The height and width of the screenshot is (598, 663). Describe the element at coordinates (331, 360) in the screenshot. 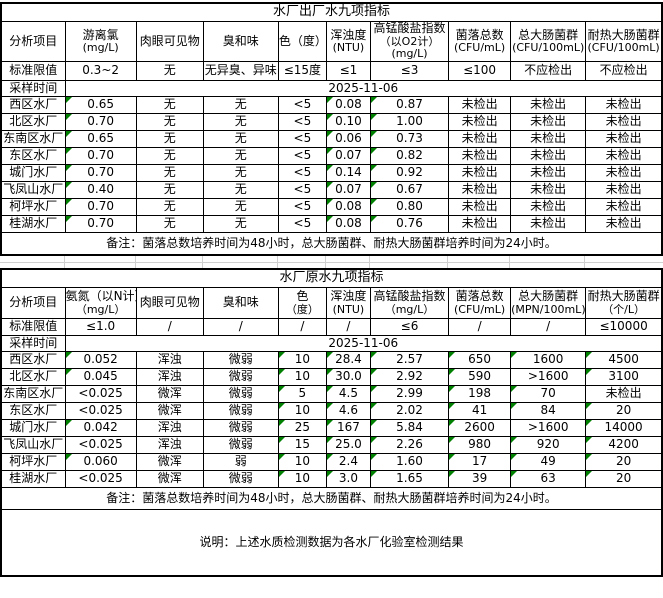

I see `table-row: 西区水厂 0.052 浑浊 微弱 10 28.4 2.57 650 1600 4500` at that location.